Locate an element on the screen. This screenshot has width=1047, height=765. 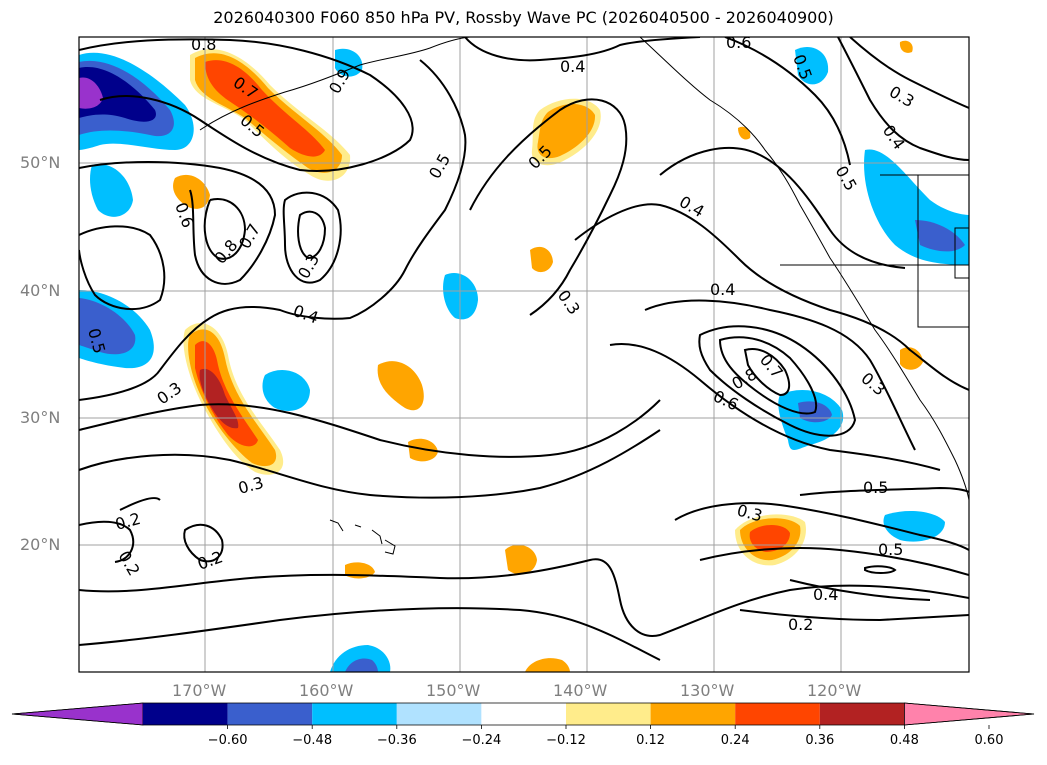
lon-label: 150°W is located at coordinates (453, 690).